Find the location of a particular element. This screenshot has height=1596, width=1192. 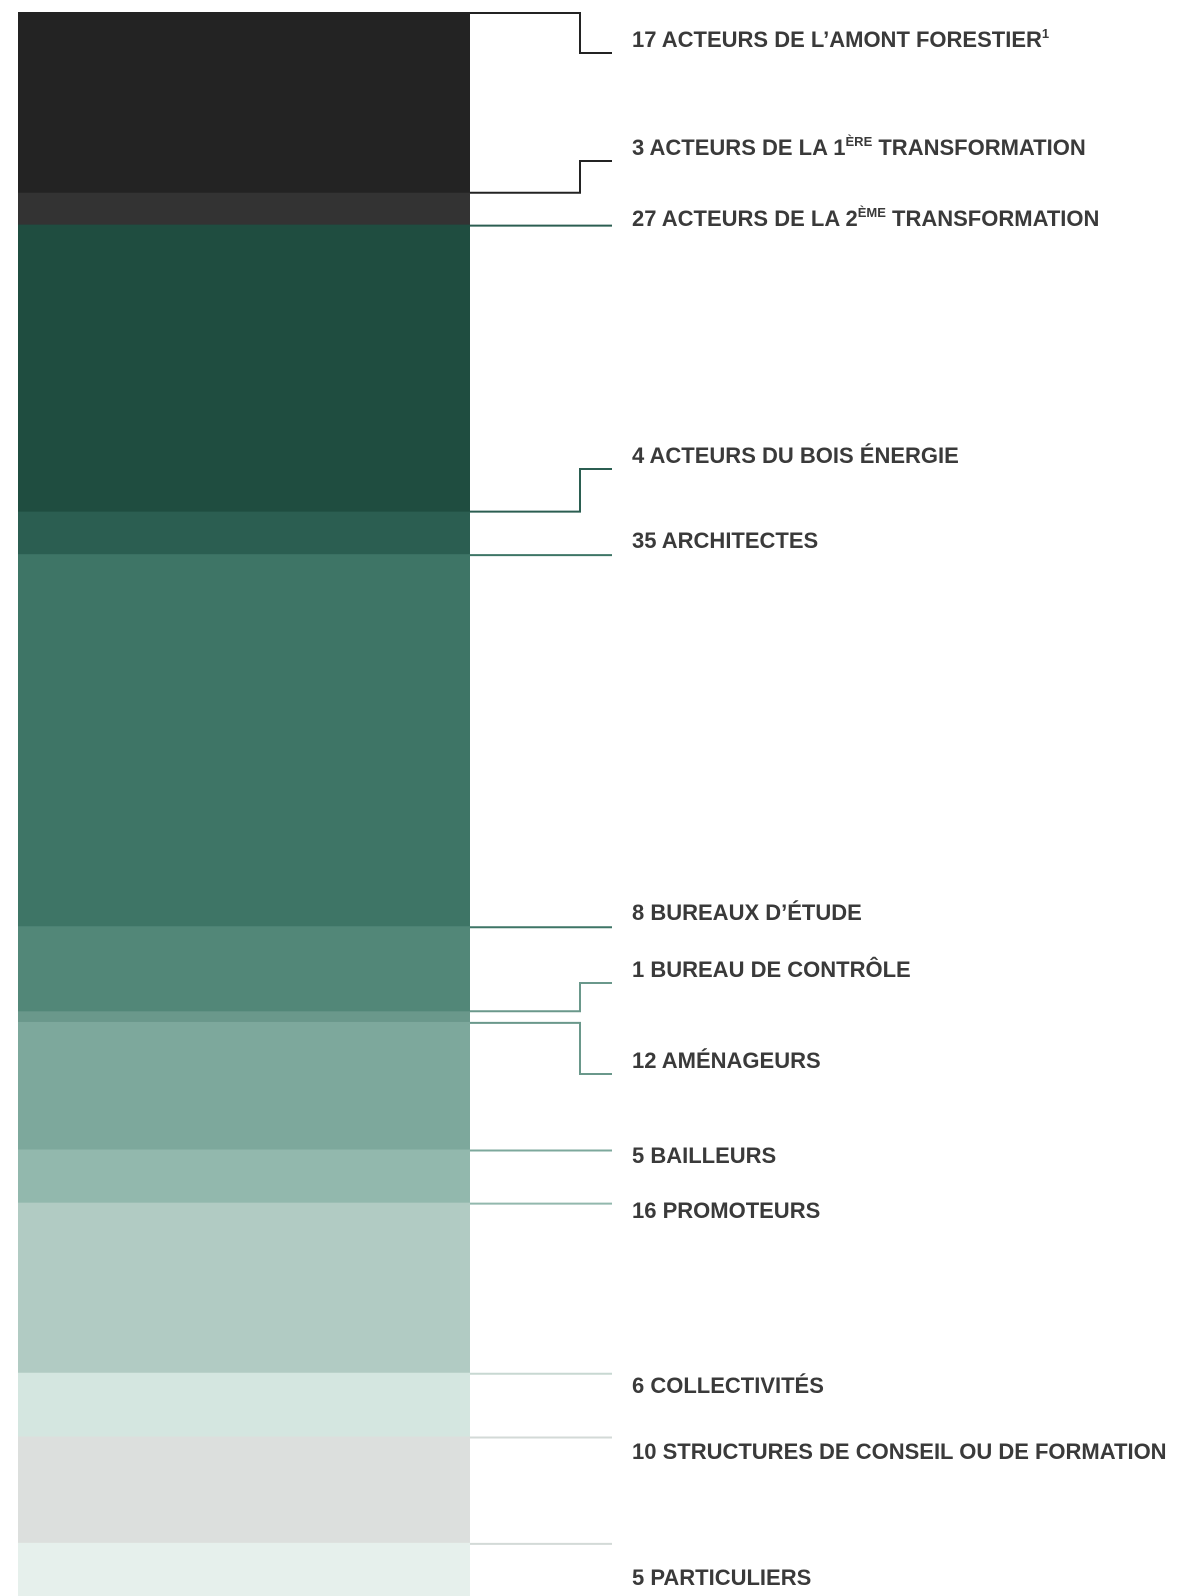

segment-label-12: 10 STRUCTURES DE CONSEIL OU DE FORMATION is located at coordinates (899, 1451).